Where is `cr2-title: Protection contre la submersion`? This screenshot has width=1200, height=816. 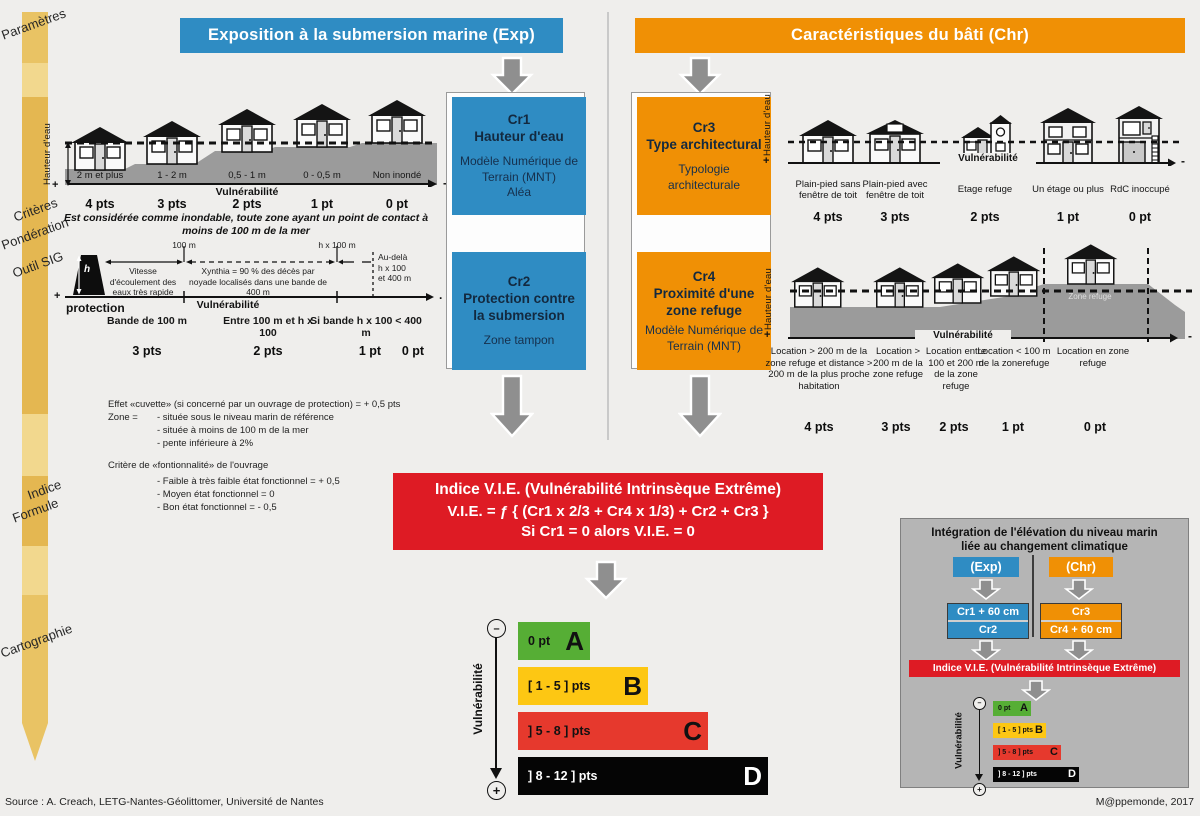
cr2-title: Protection contre la submersion is located at coordinates (519, 307).